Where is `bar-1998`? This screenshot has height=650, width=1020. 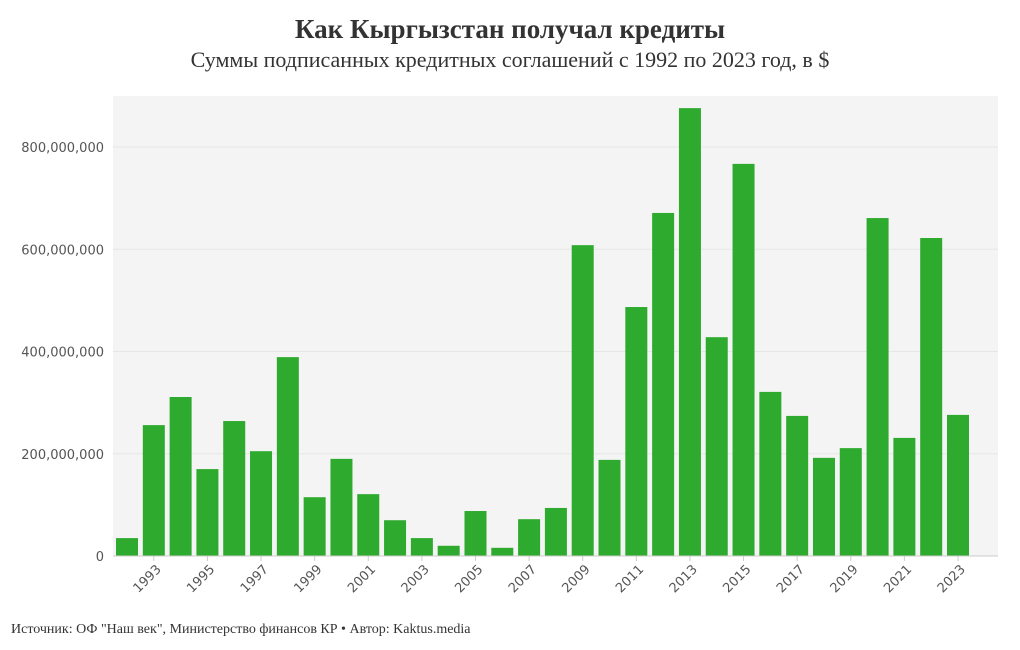
bar-1998 is located at coordinates (287, 456).